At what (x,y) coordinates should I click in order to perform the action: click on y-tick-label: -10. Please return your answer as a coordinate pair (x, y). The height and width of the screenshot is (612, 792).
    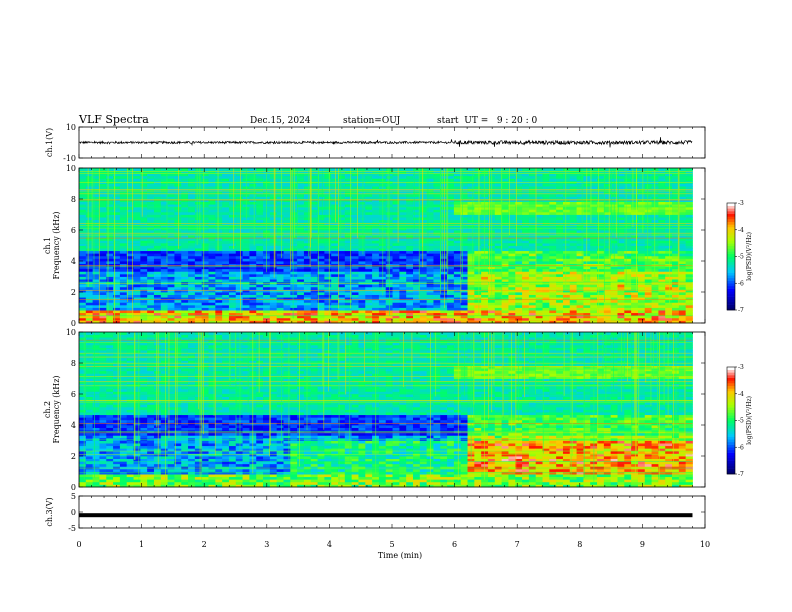
    Looking at the image, I should click on (69, 158).